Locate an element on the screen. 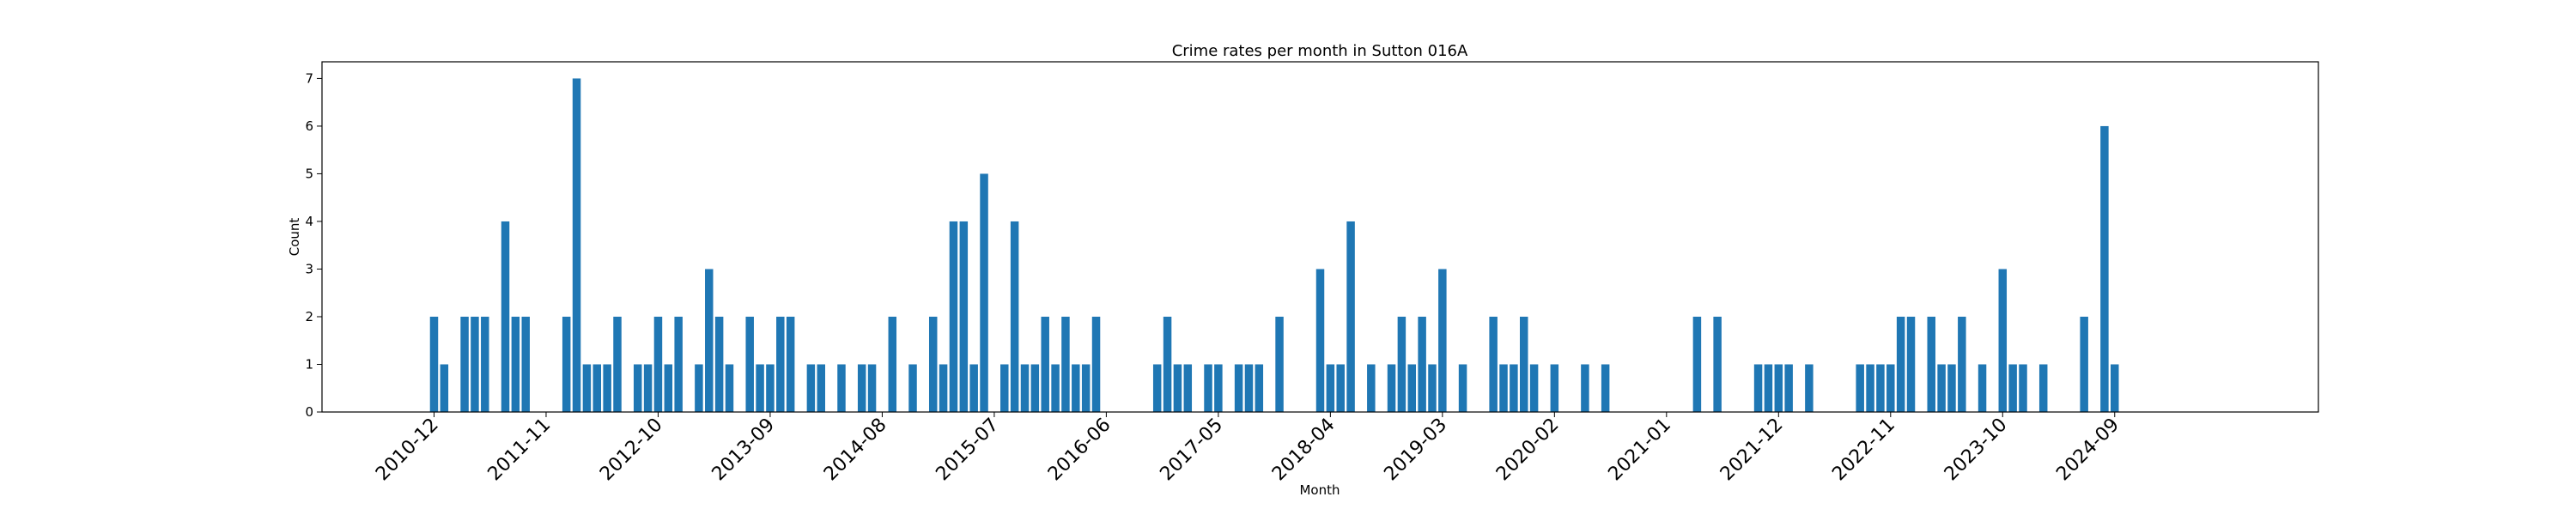 The width and height of the screenshot is (2576, 515). x-tick-label: 2016-06 is located at coordinates (1079, 450).